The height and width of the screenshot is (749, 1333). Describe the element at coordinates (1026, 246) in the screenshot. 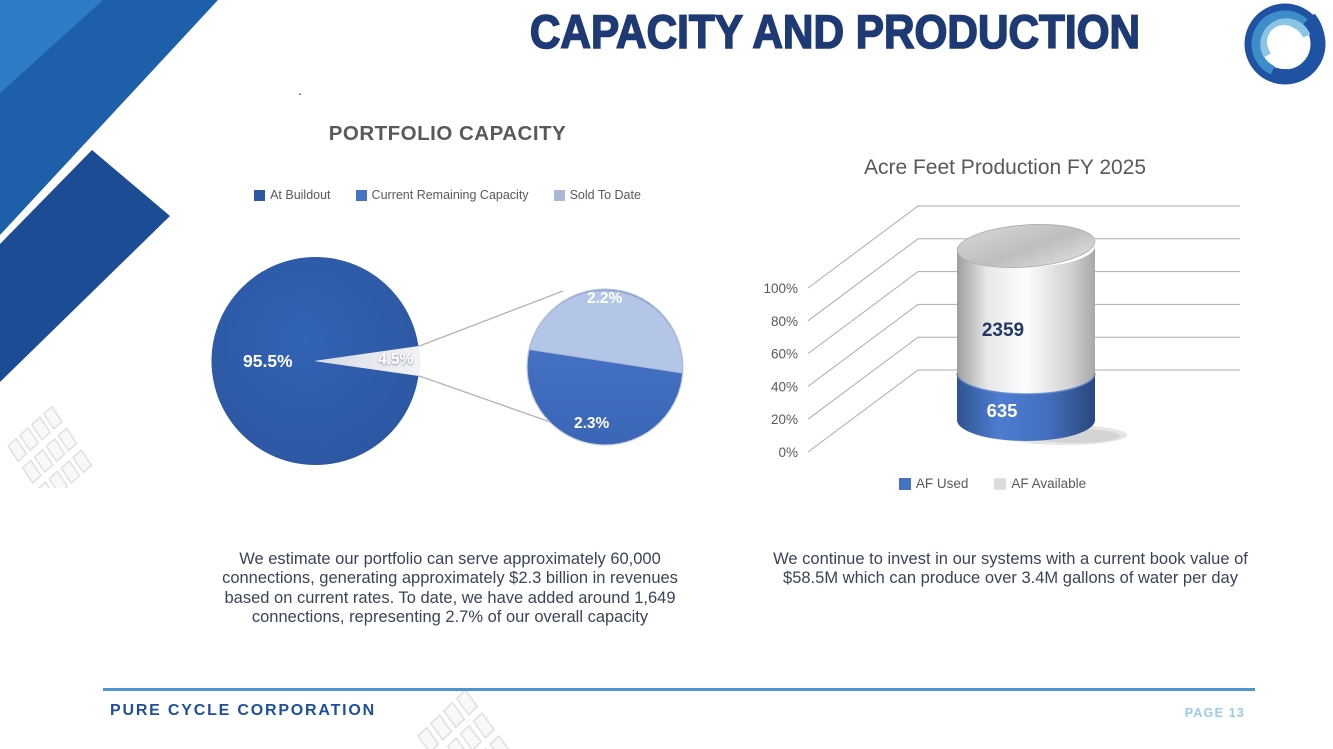

I see `cylinder-top-face` at that location.